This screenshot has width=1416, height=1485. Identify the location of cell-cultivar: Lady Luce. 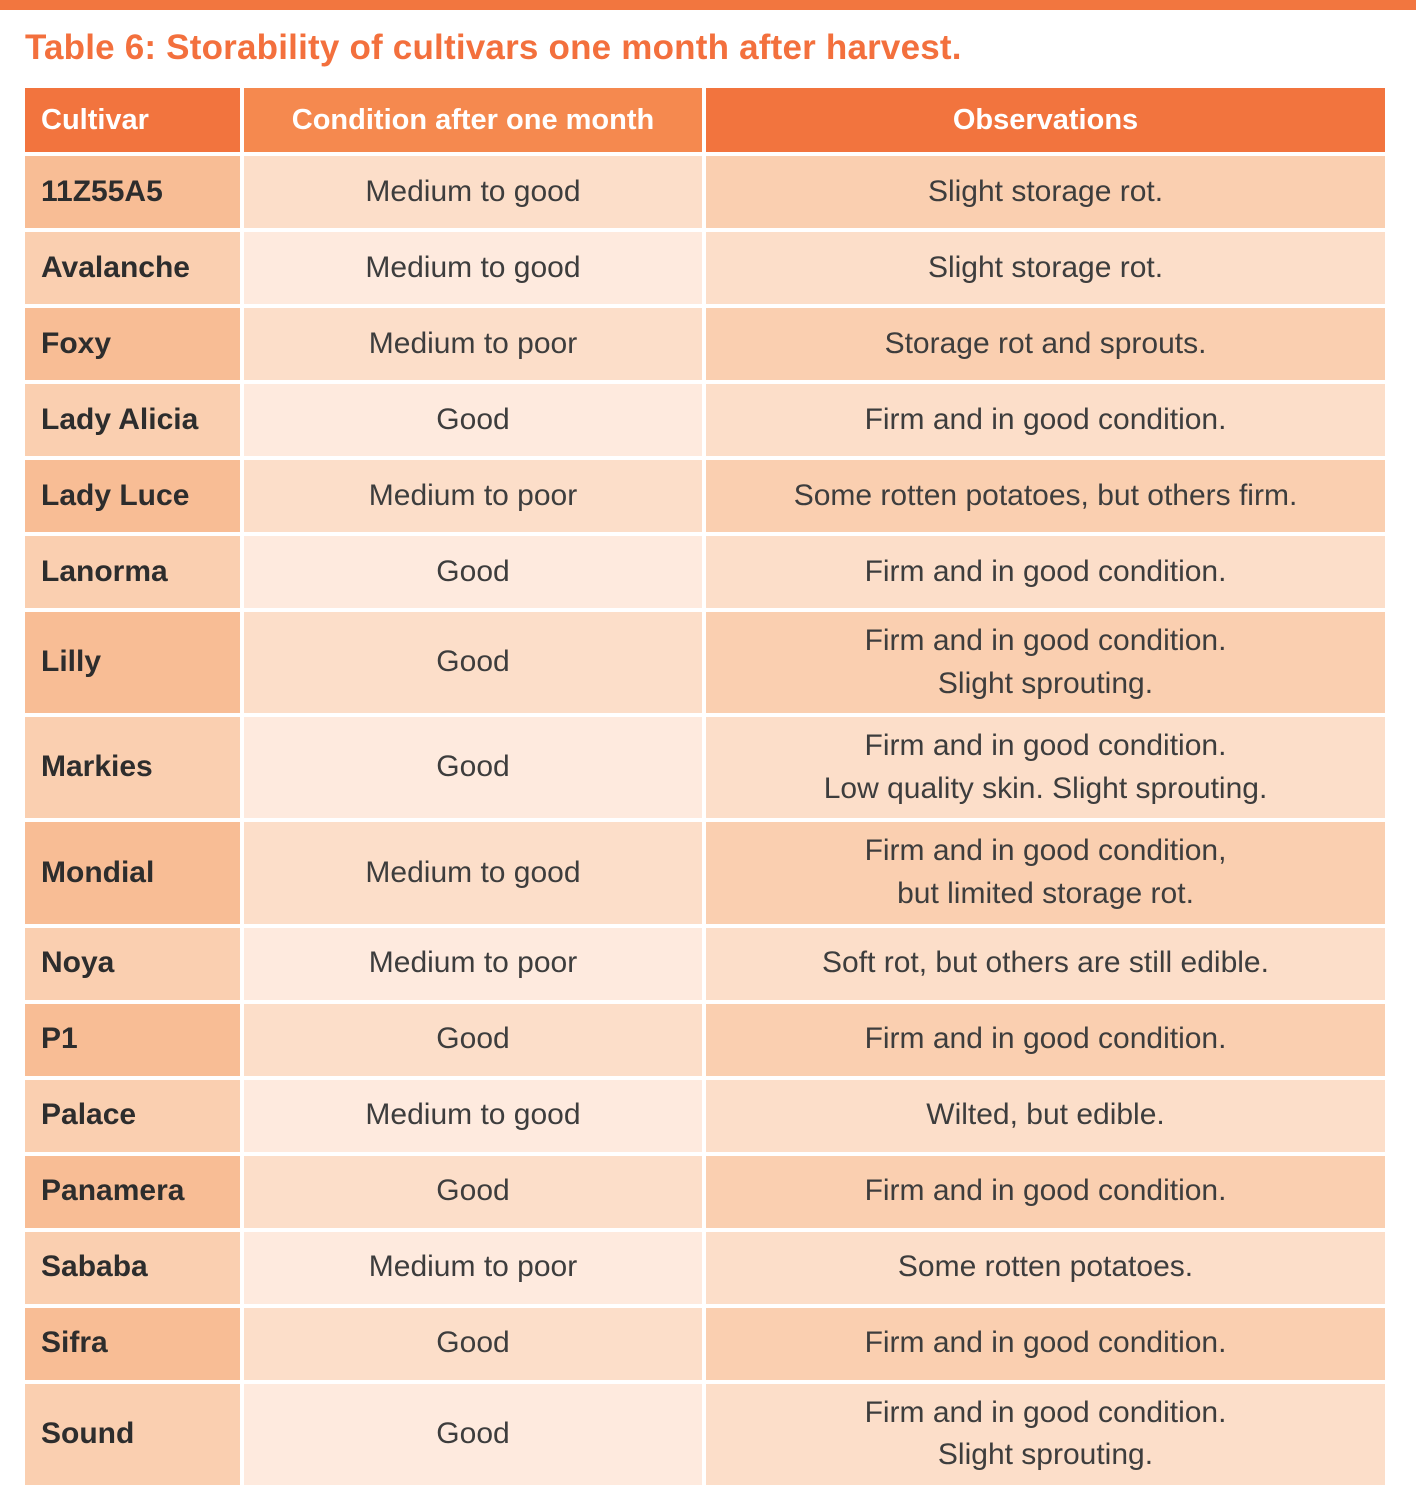
(132, 496).